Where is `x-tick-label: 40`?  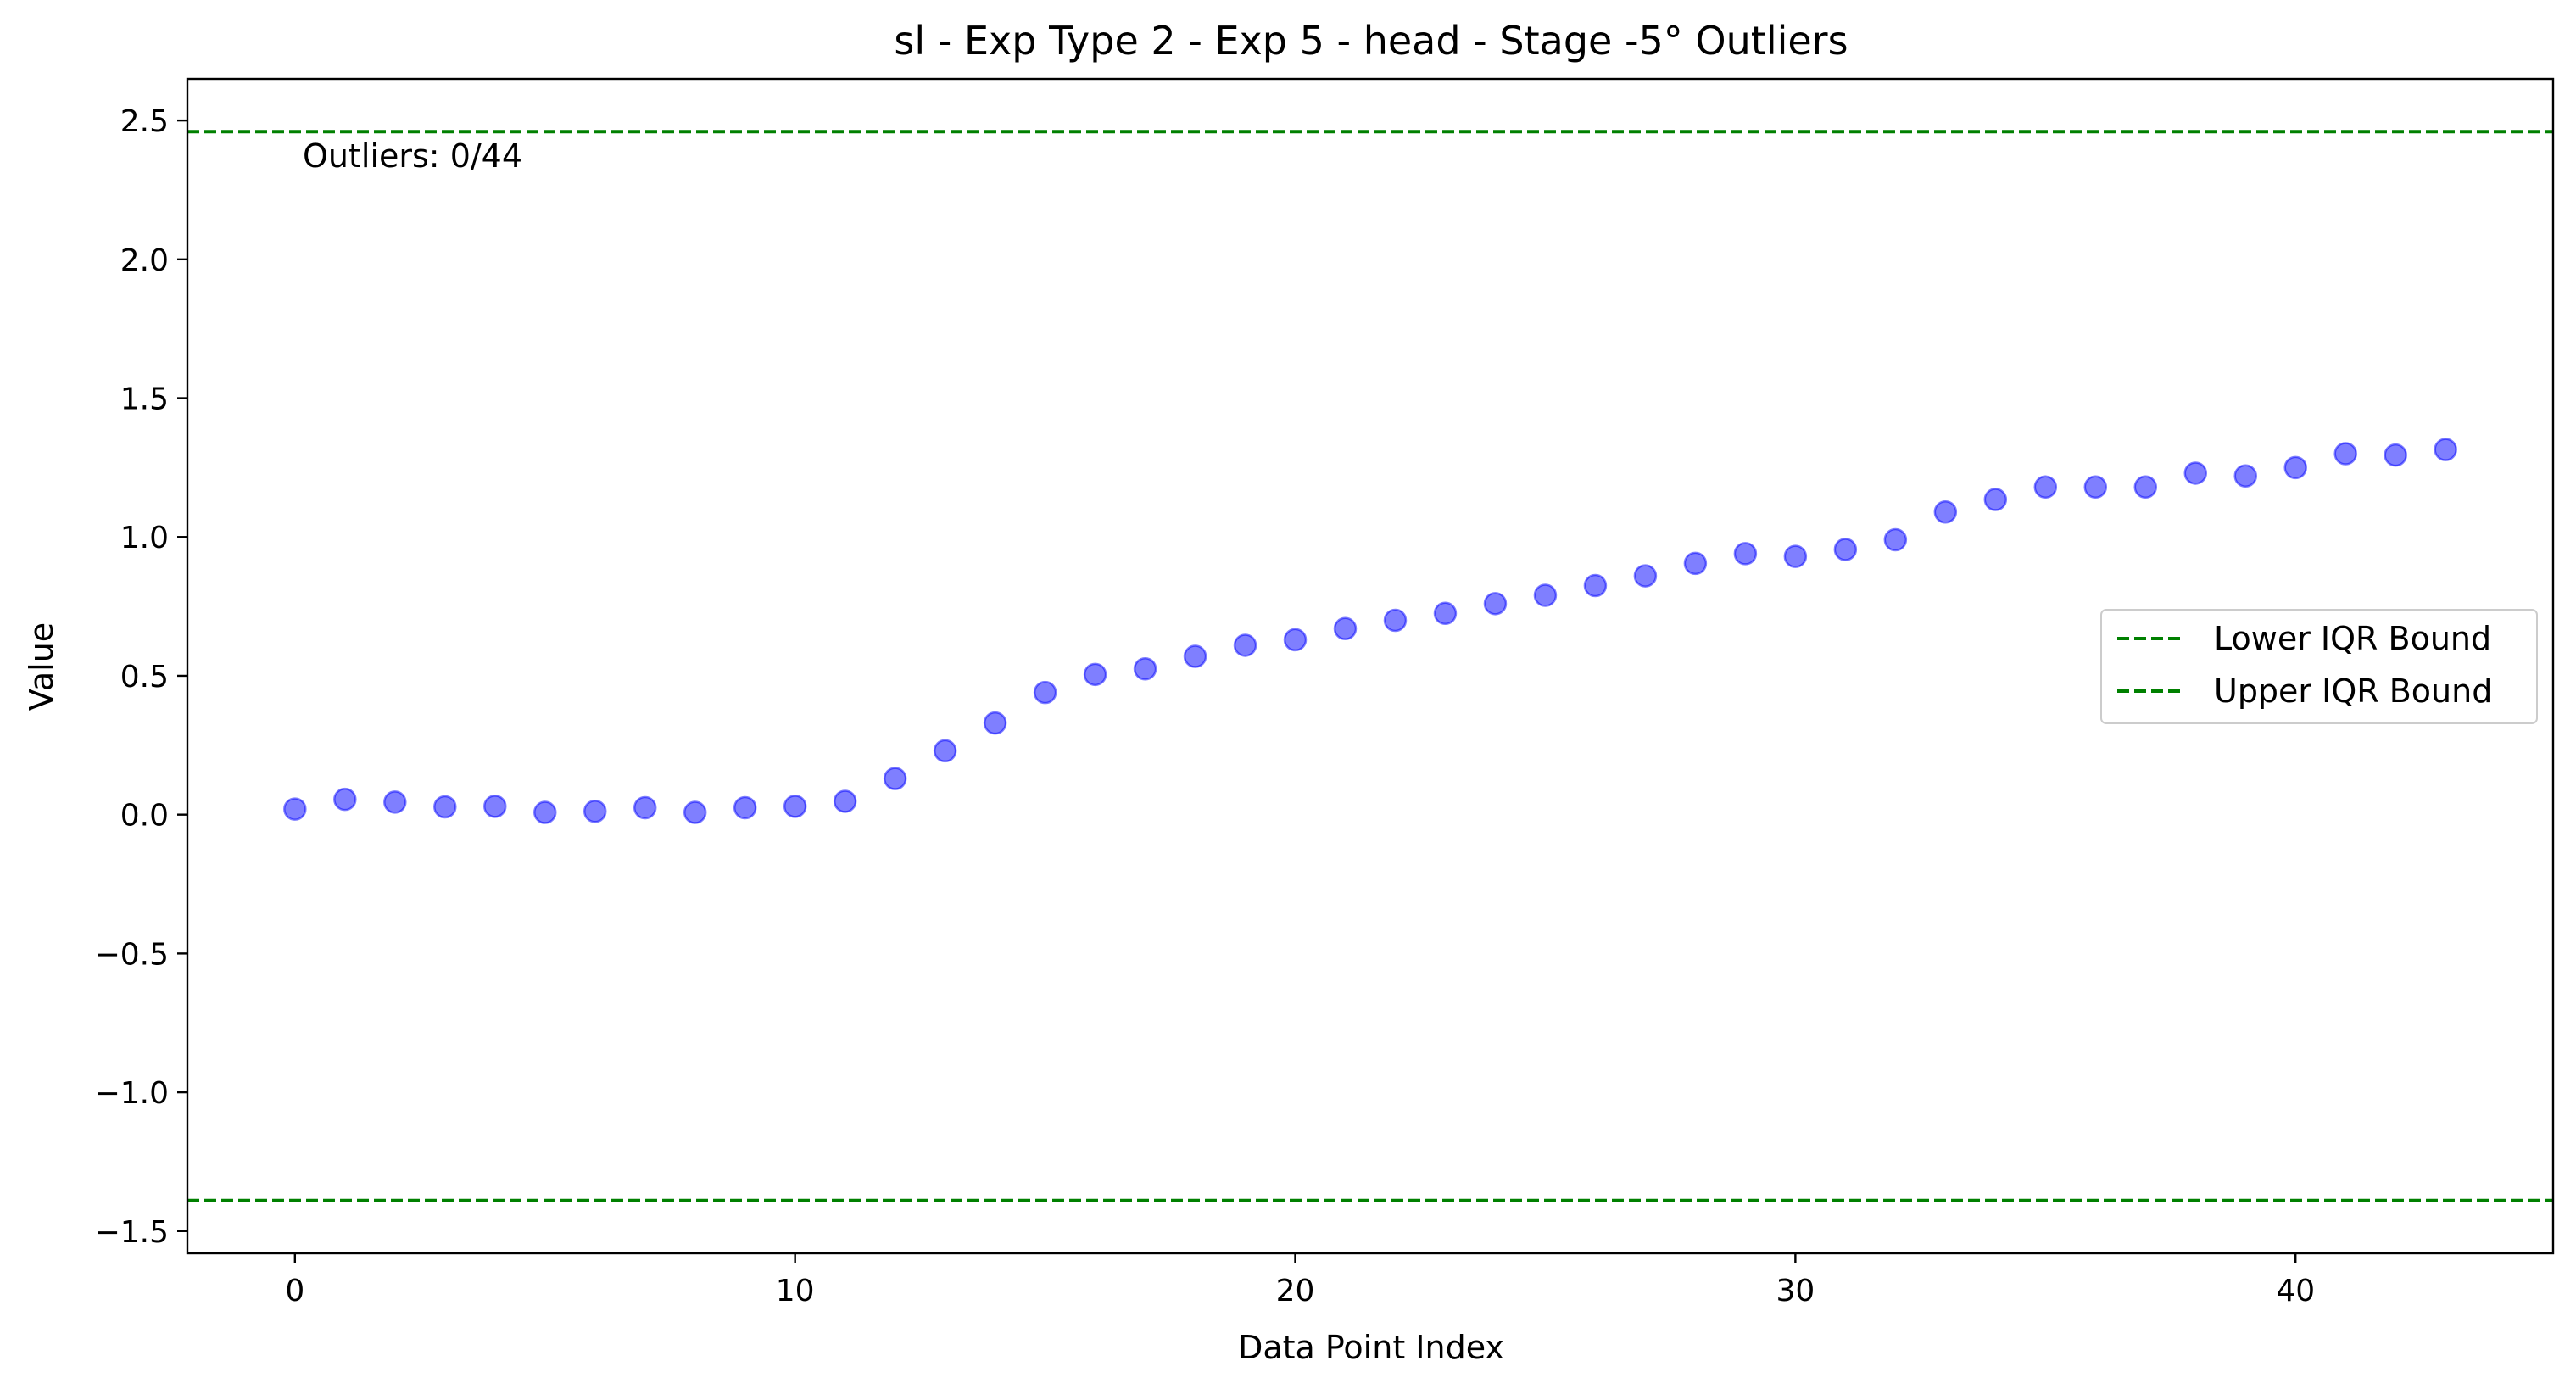
x-tick-label: 40 is located at coordinates (2295, 1291).